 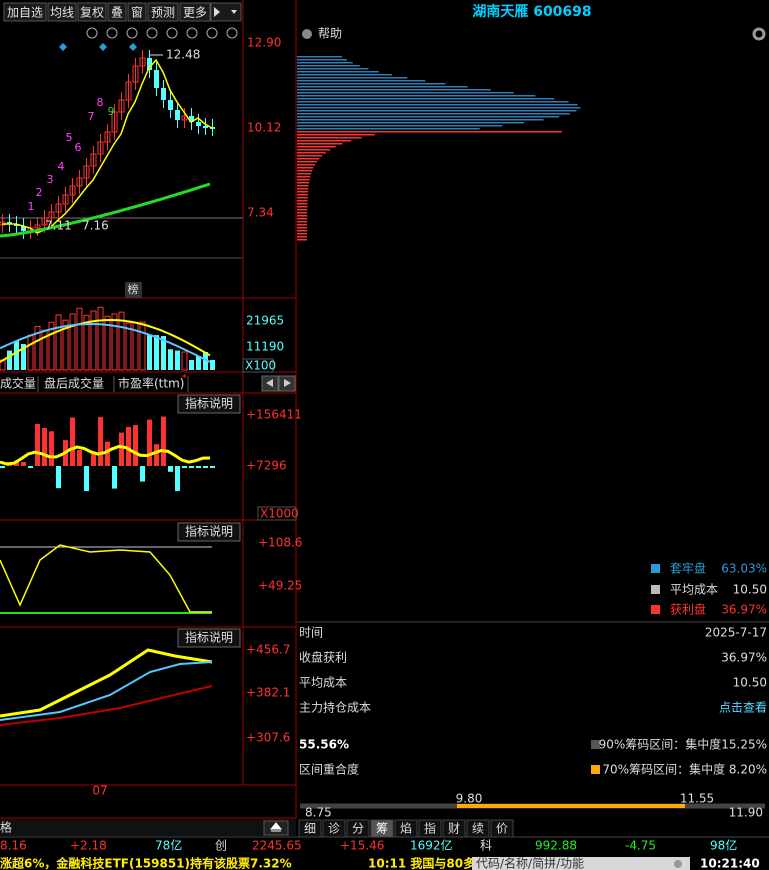 What do you see at coordinates (688, 568) in the screenshot?
I see `legend-label: 套牢盘` at bounding box center [688, 568].